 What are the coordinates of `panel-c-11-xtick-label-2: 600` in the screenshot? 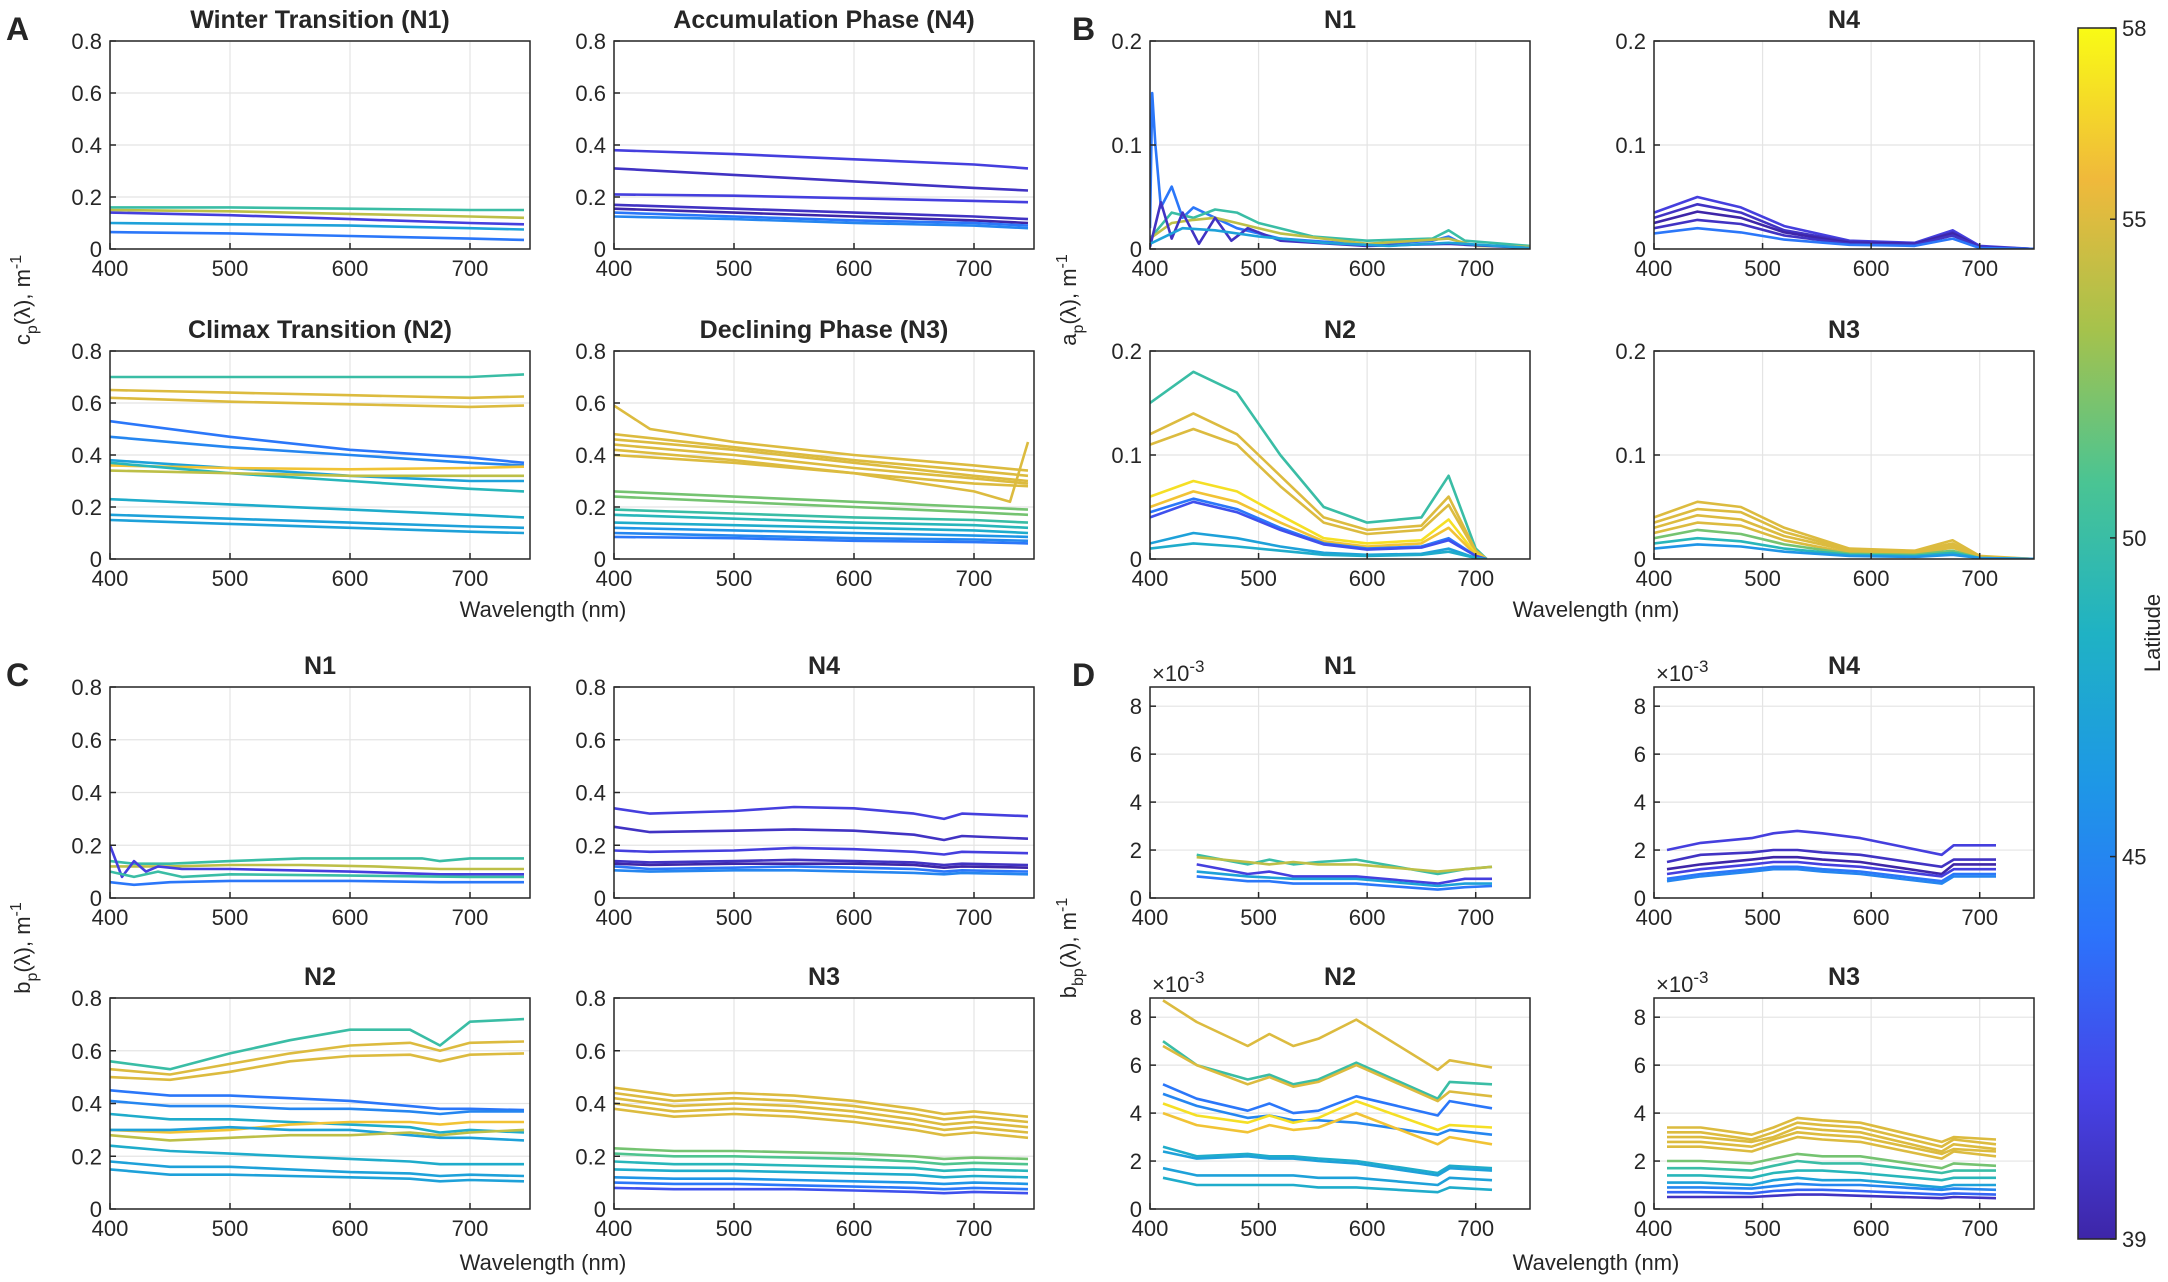 It's located at (854, 1228).